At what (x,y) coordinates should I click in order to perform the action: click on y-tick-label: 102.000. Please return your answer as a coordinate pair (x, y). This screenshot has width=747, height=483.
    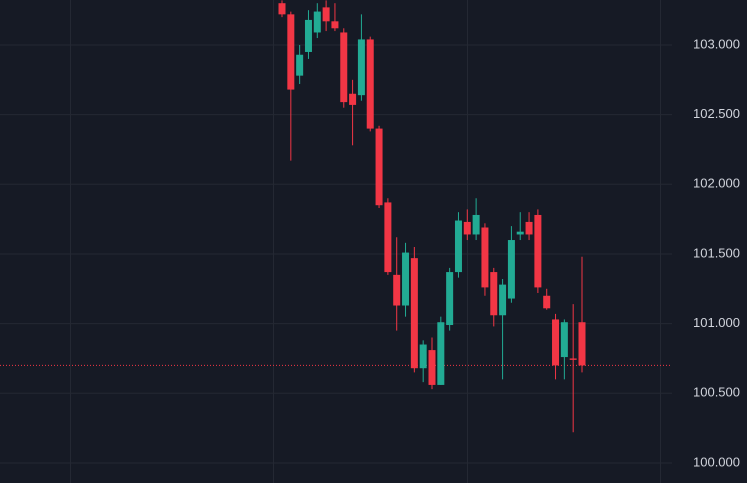
    Looking at the image, I should click on (716, 183).